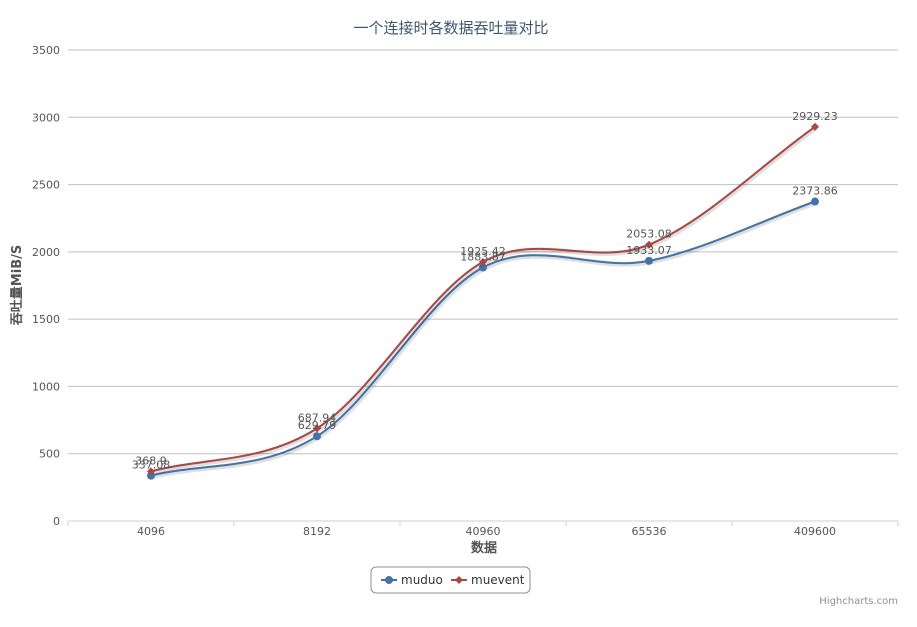  Describe the element at coordinates (484, 548) in the screenshot. I see `x-axis-title: 数据` at that location.